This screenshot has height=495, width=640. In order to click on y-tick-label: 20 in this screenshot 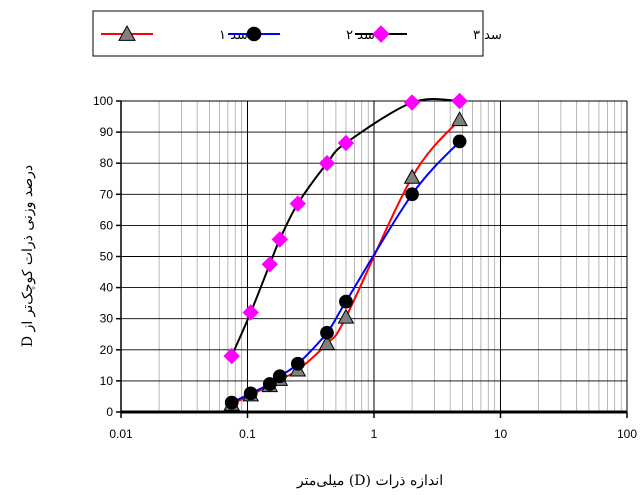, I will do `click(107, 350)`.